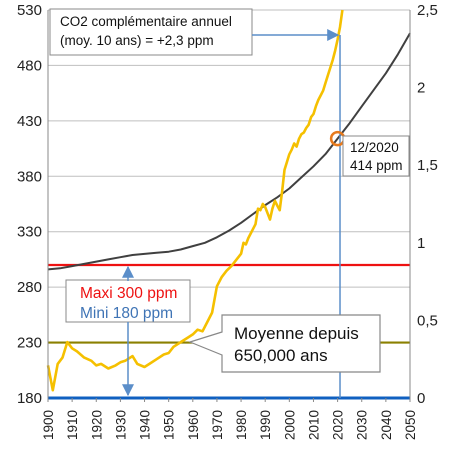 The height and width of the screenshot is (450, 450). I want to click on annotation-2020-date: 12/2020, so click(374, 147).